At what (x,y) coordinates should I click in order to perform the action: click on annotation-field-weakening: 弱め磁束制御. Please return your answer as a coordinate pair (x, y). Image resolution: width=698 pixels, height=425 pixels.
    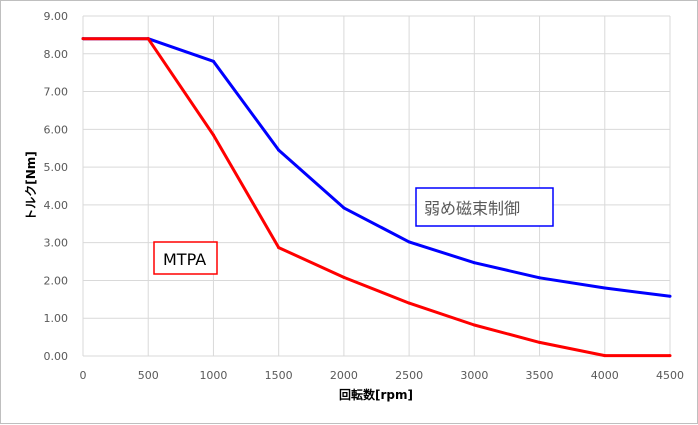
    Looking at the image, I should click on (484, 207).